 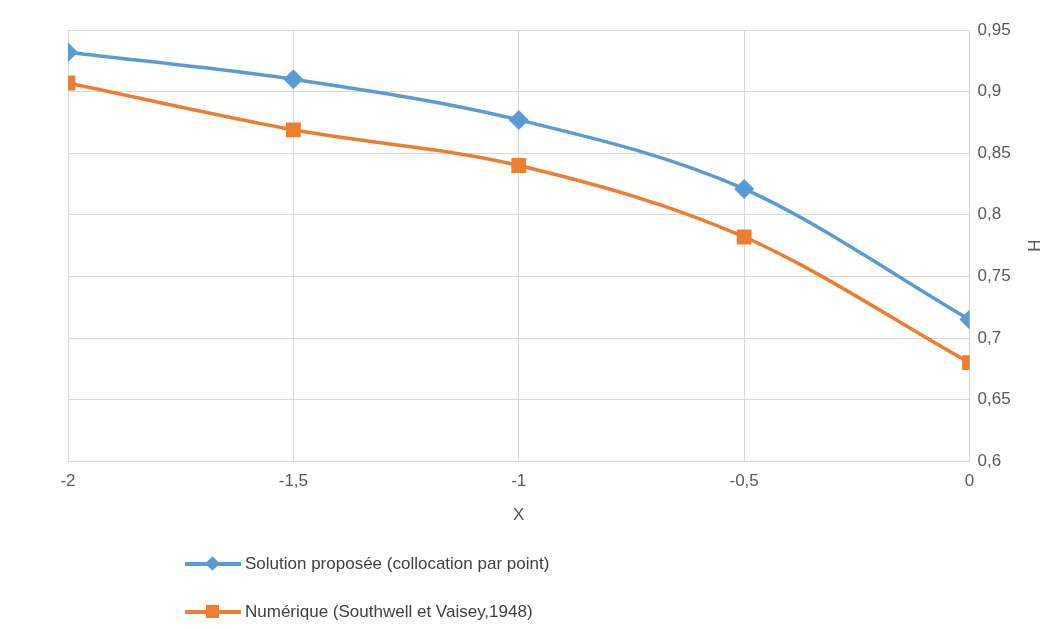 What do you see at coordinates (994, 29) in the screenshot?
I see `y-tick-label: 0,95` at bounding box center [994, 29].